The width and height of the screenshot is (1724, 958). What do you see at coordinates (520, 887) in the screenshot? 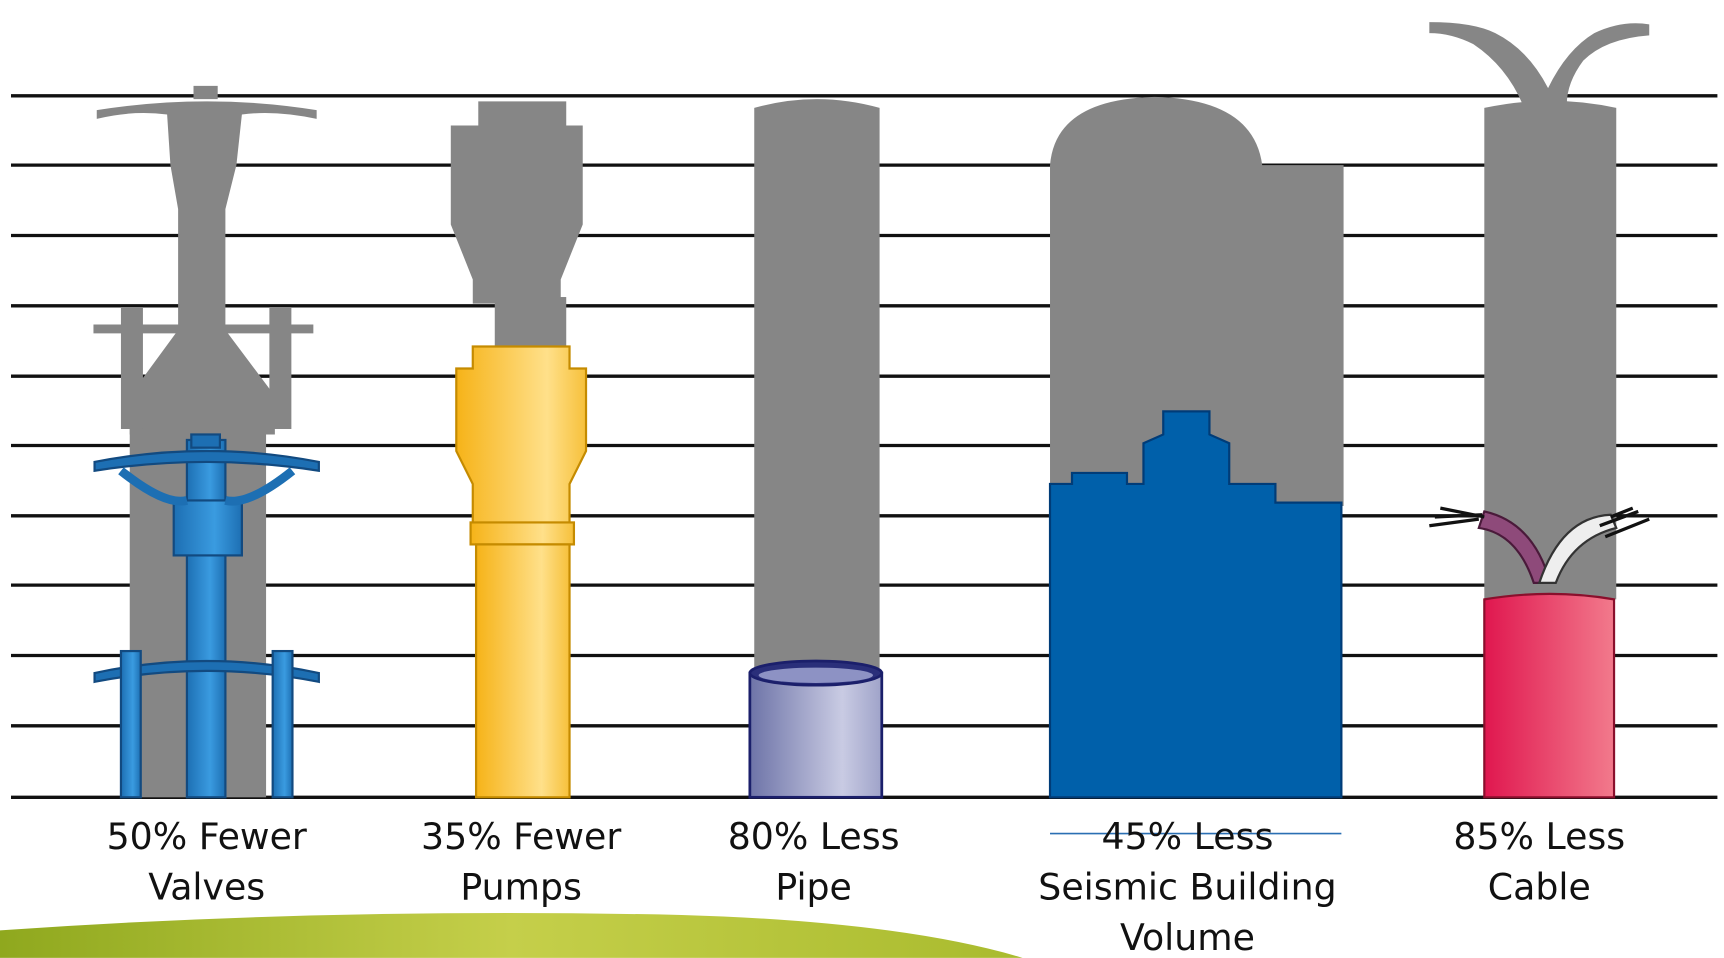
I see `label-line: Pumps` at bounding box center [520, 887].